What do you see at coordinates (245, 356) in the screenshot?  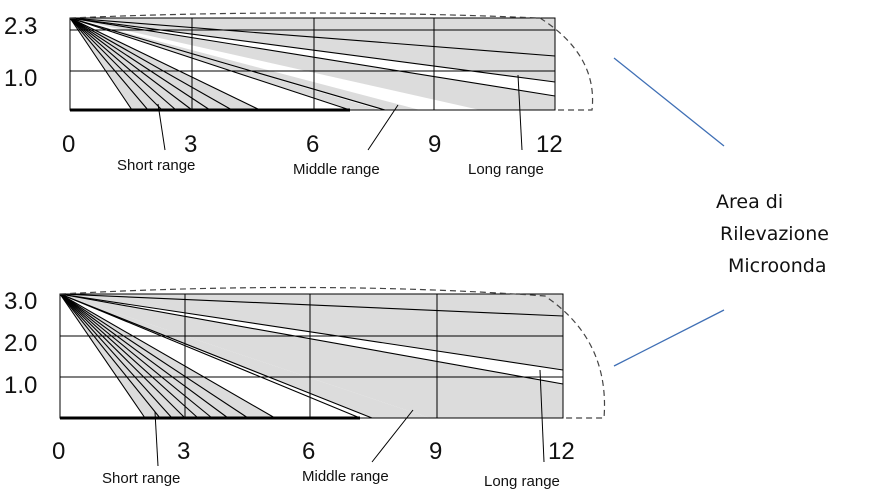 I see `bottom-middle-zone` at bounding box center [245, 356].